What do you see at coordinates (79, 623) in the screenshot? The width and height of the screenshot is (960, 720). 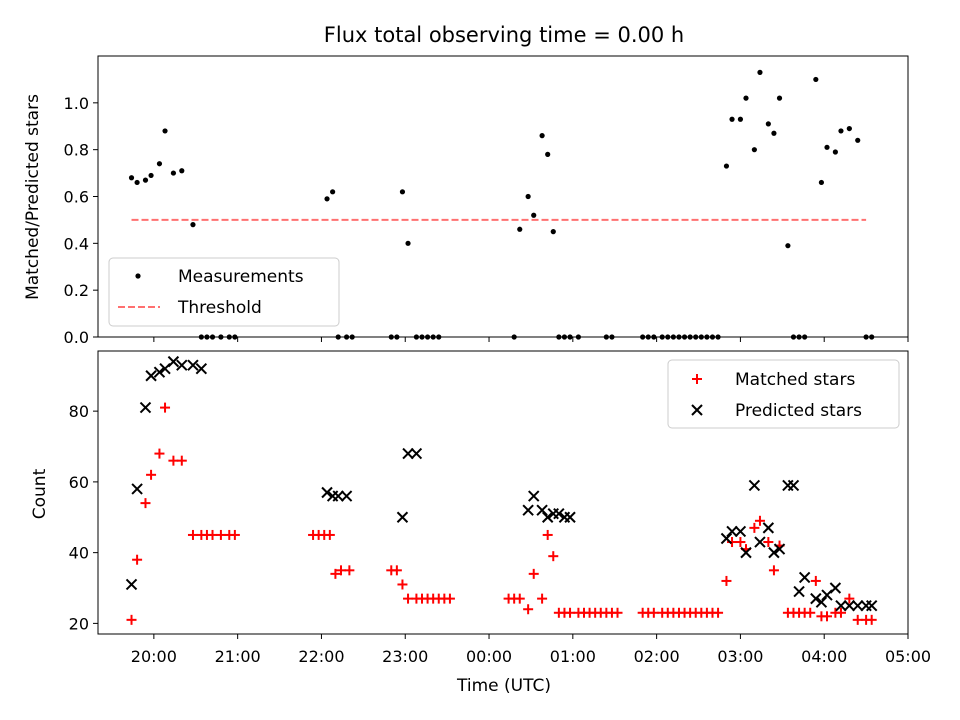 I see `bottom-y-tick-label: 20` at bounding box center [79, 623].